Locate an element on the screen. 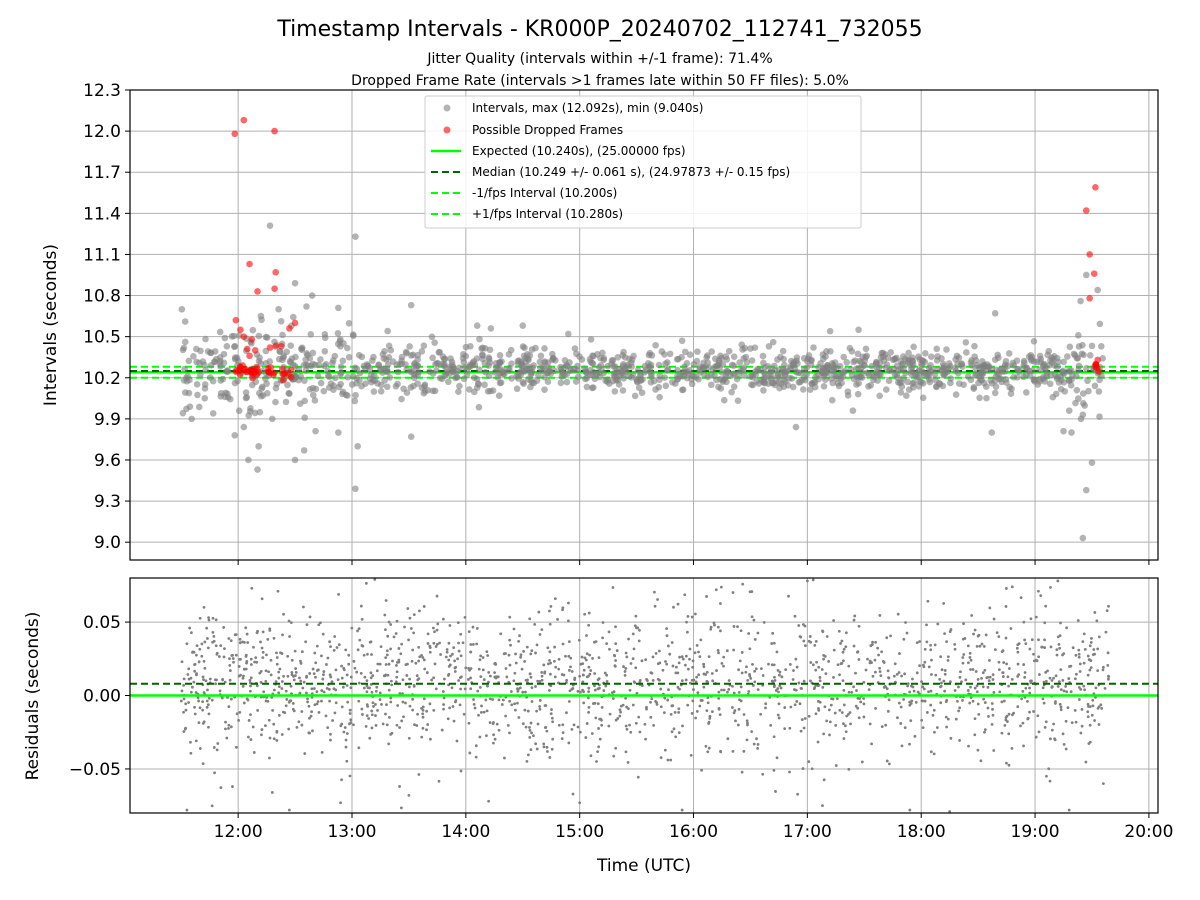  legend-entry-dropped: Possible Dropped Frames is located at coordinates (547, 130).